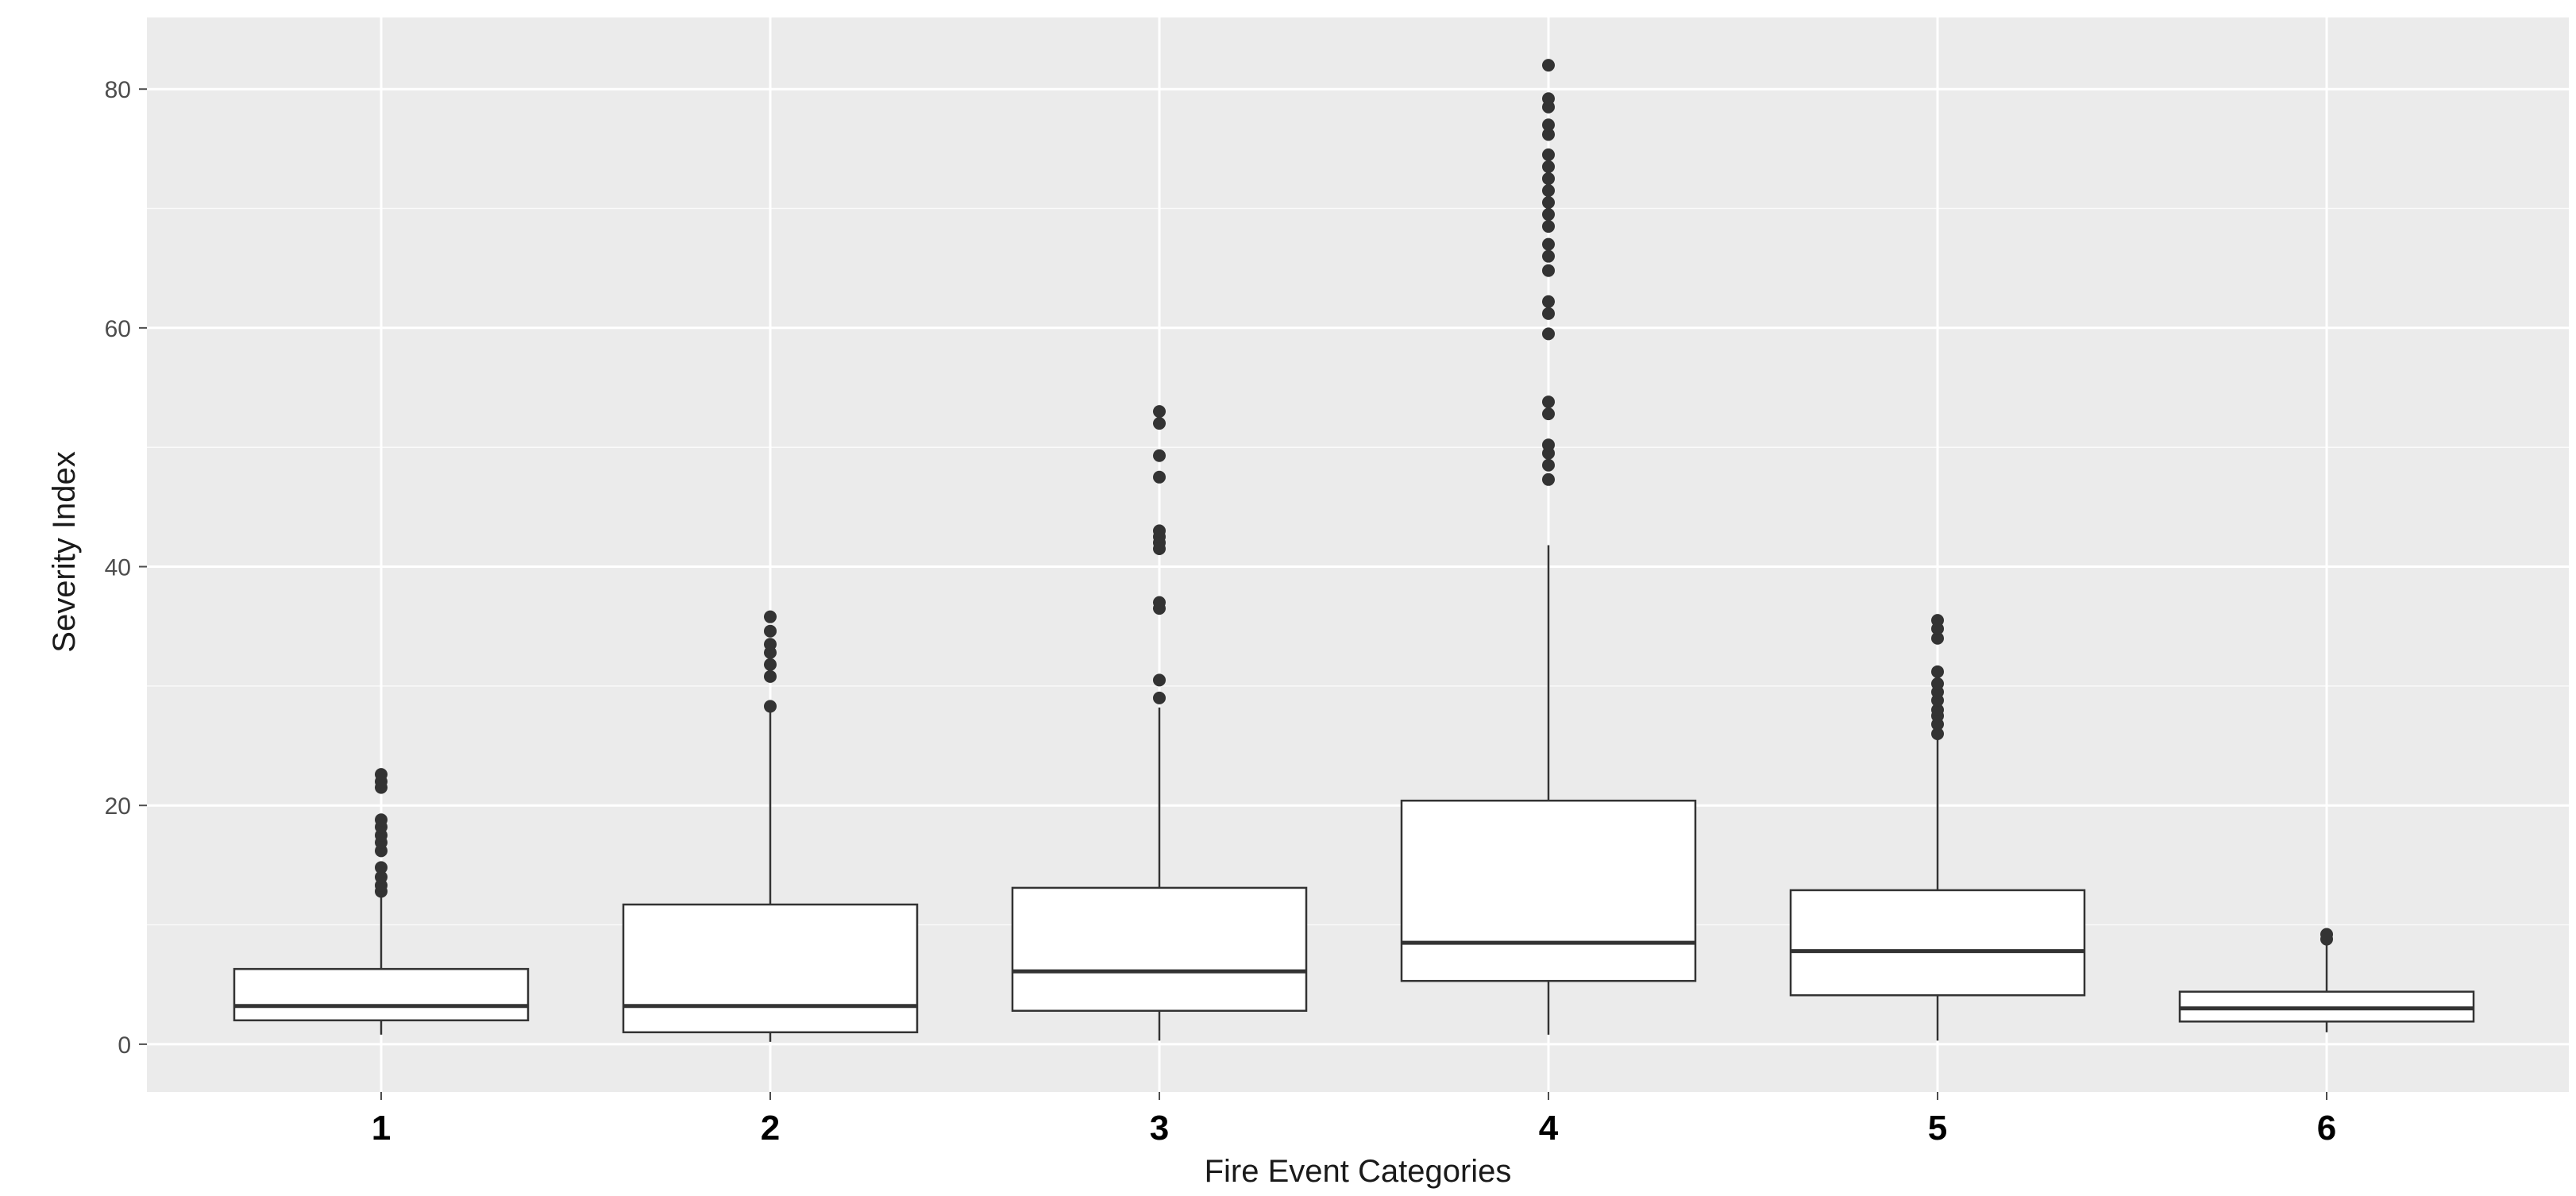  I want to click on x-tick-label: 1, so click(381, 1128).